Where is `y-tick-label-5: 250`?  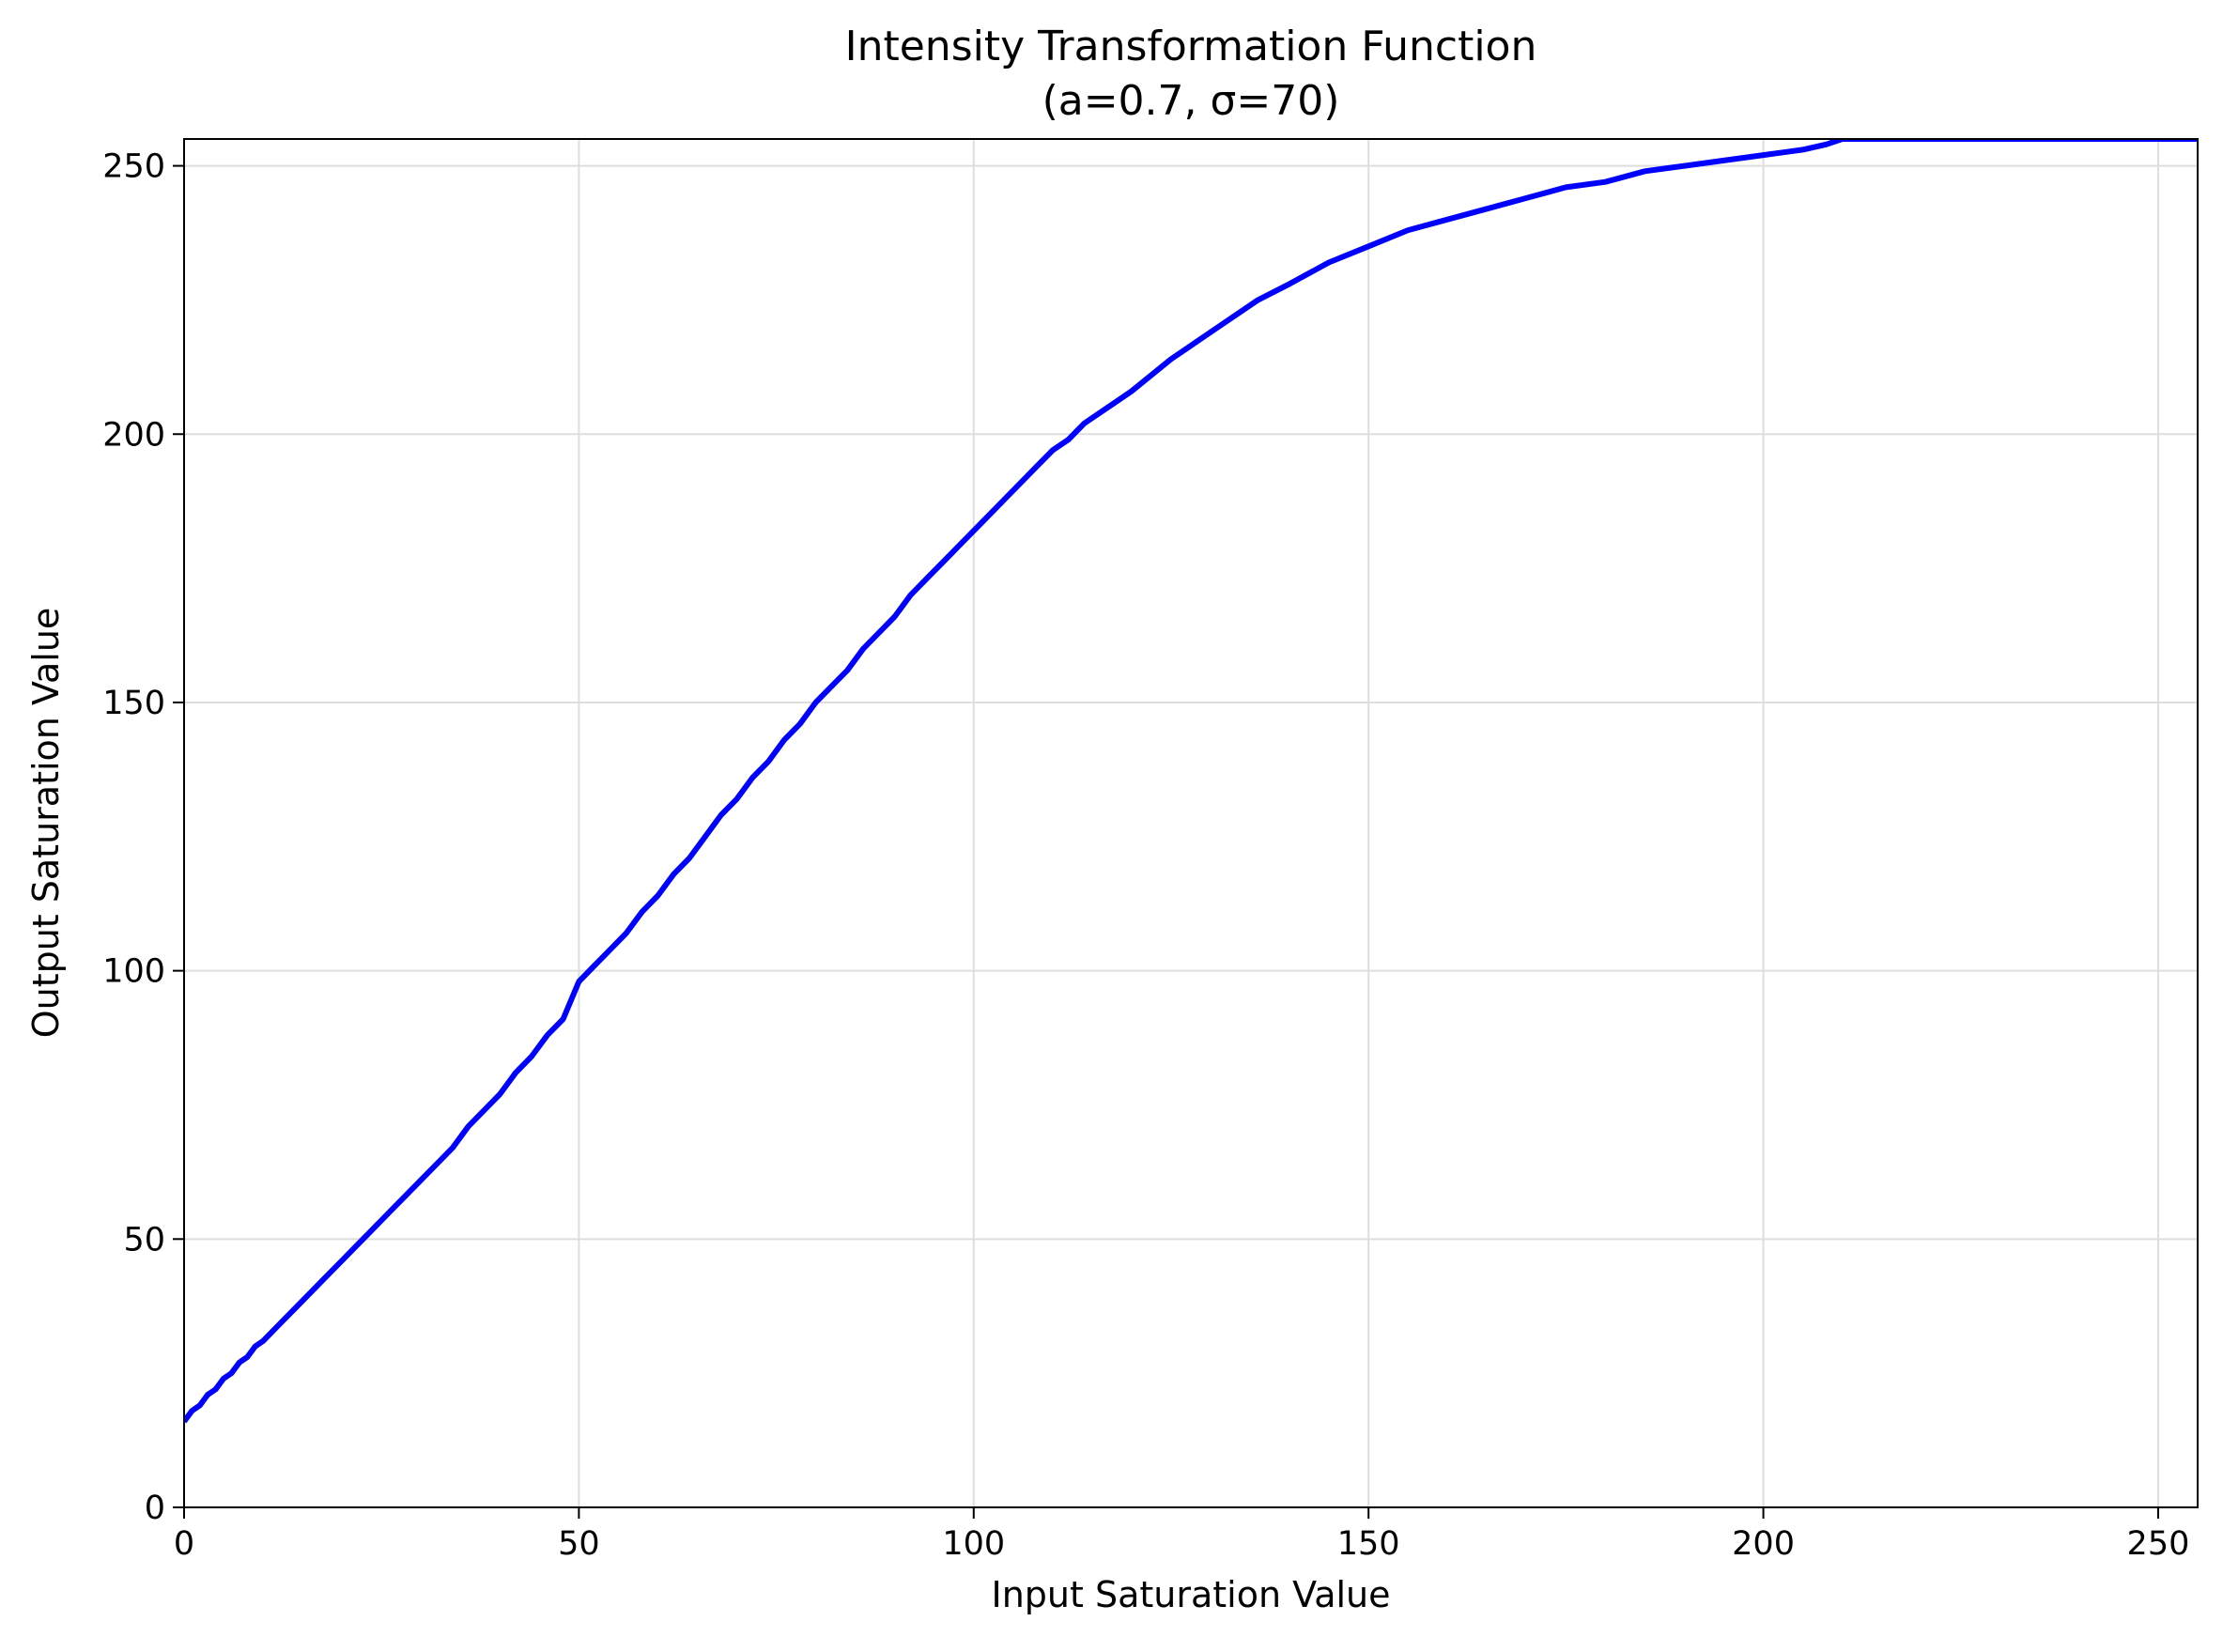
y-tick-label-5: 250 is located at coordinates (133, 167).